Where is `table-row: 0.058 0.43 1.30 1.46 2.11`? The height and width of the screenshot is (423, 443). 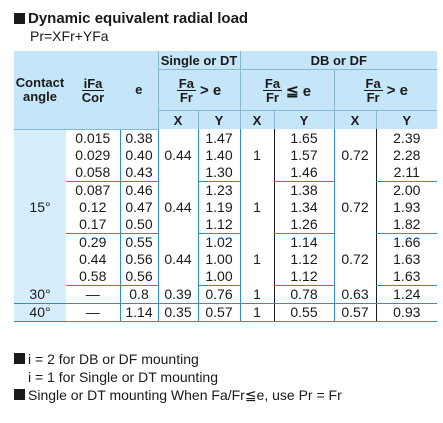 table-row: 0.058 0.43 1.30 1.46 2.11 is located at coordinates (226, 172).